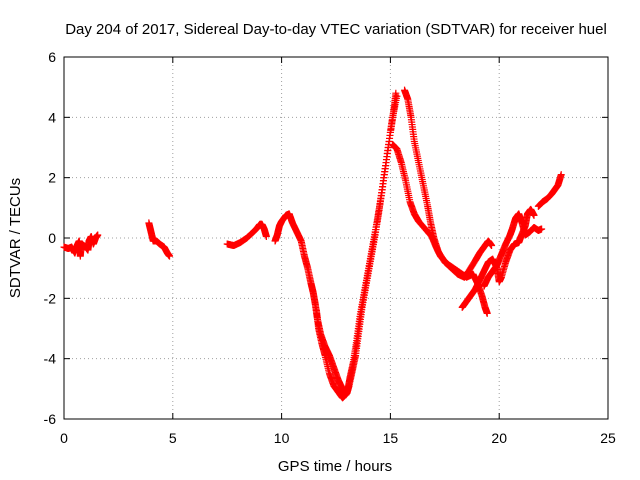  I want to click on y-tick-label: -4, so click(50, 359).